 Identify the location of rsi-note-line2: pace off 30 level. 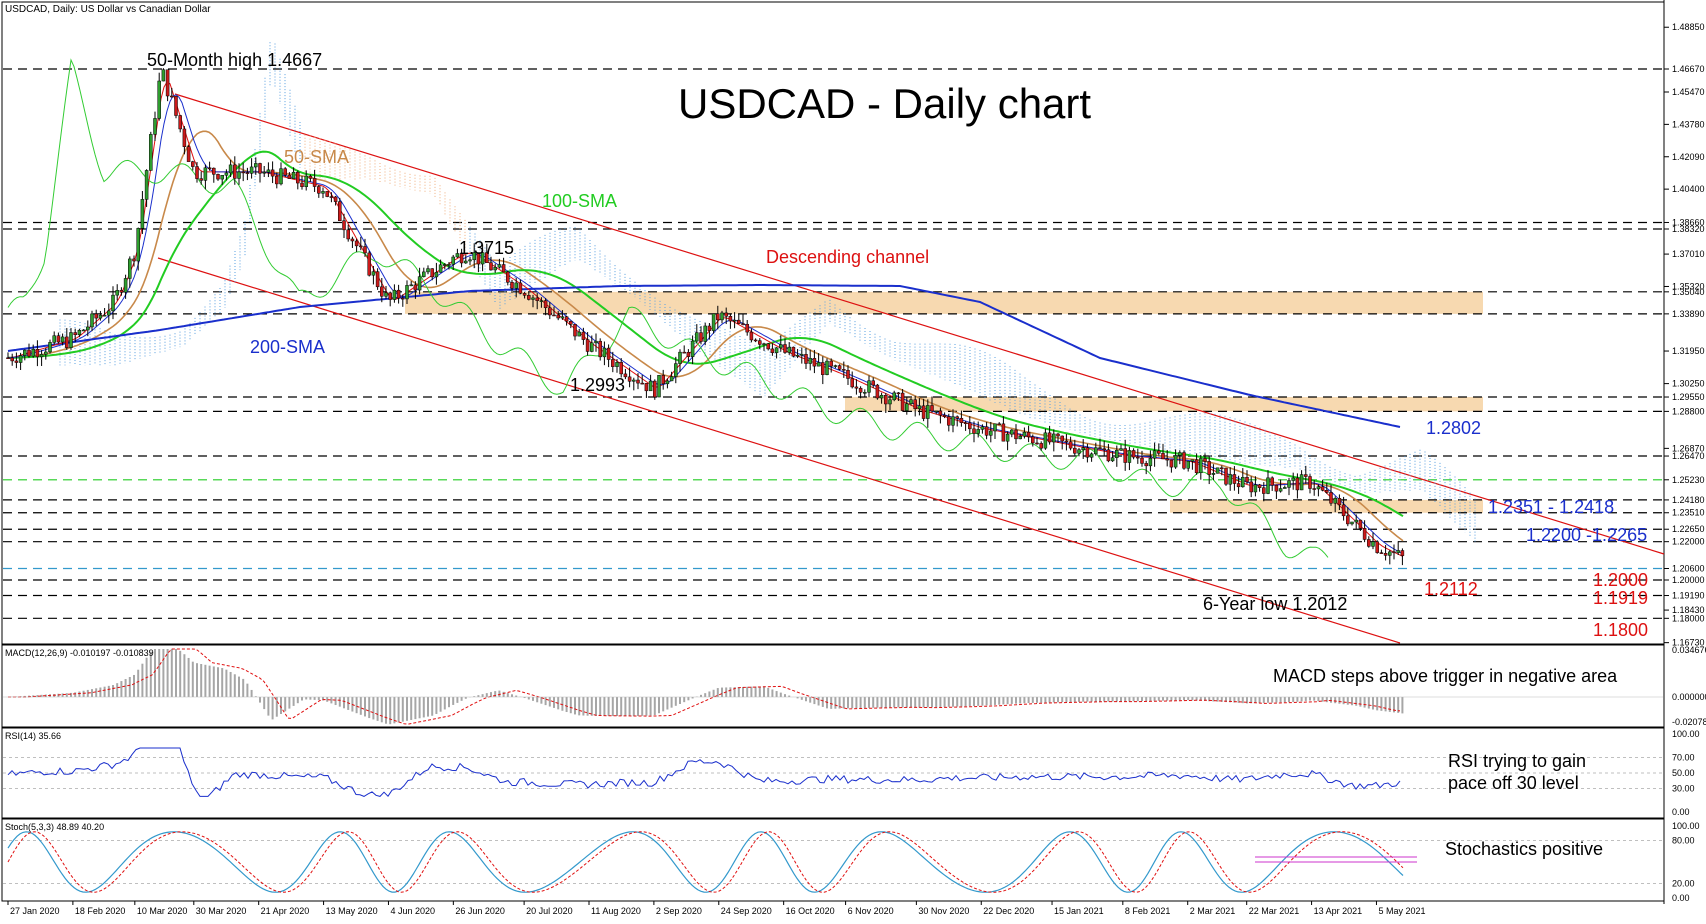
(1513, 783).